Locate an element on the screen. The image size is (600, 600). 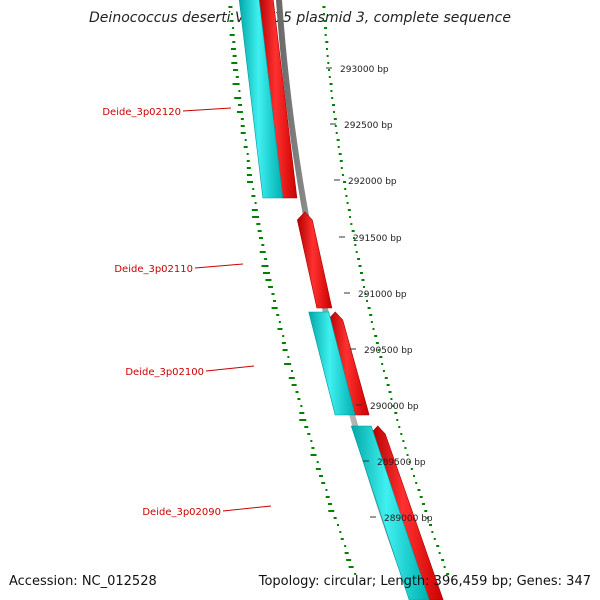
reverse-gene is located at coordinates (261, 99).